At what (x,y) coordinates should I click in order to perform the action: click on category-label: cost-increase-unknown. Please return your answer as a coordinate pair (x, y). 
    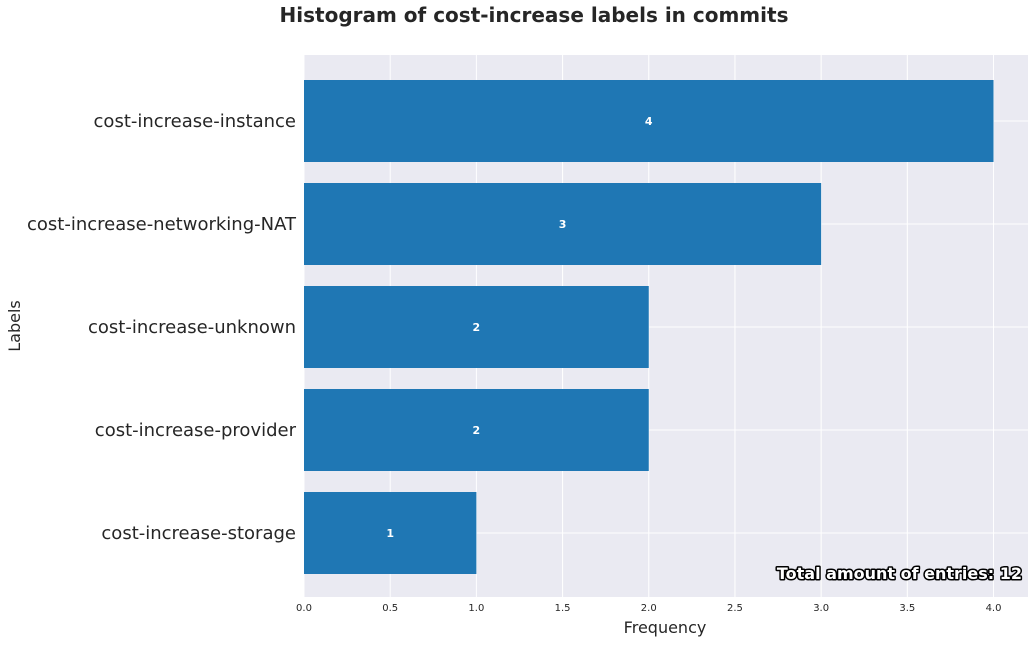
    Looking at the image, I should click on (192, 327).